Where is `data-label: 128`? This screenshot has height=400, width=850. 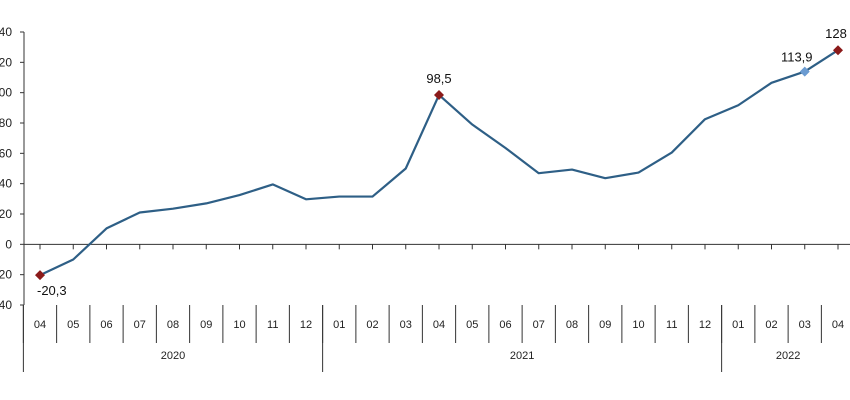
data-label: 128 is located at coordinates (836, 33).